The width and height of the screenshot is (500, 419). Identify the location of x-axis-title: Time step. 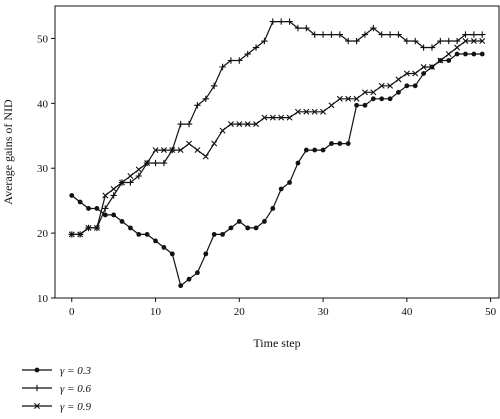
(276, 343).